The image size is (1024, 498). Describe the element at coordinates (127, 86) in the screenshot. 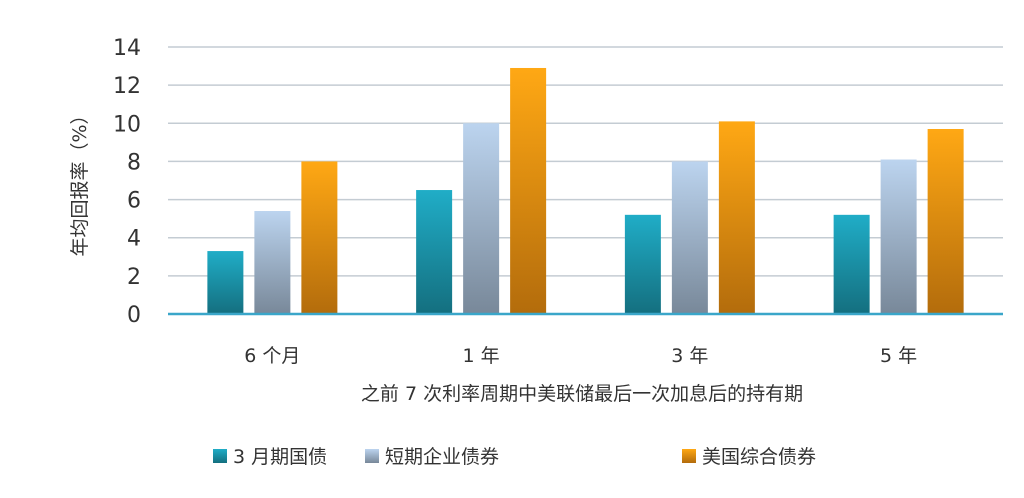

I see `y-tick-label: 12` at that location.